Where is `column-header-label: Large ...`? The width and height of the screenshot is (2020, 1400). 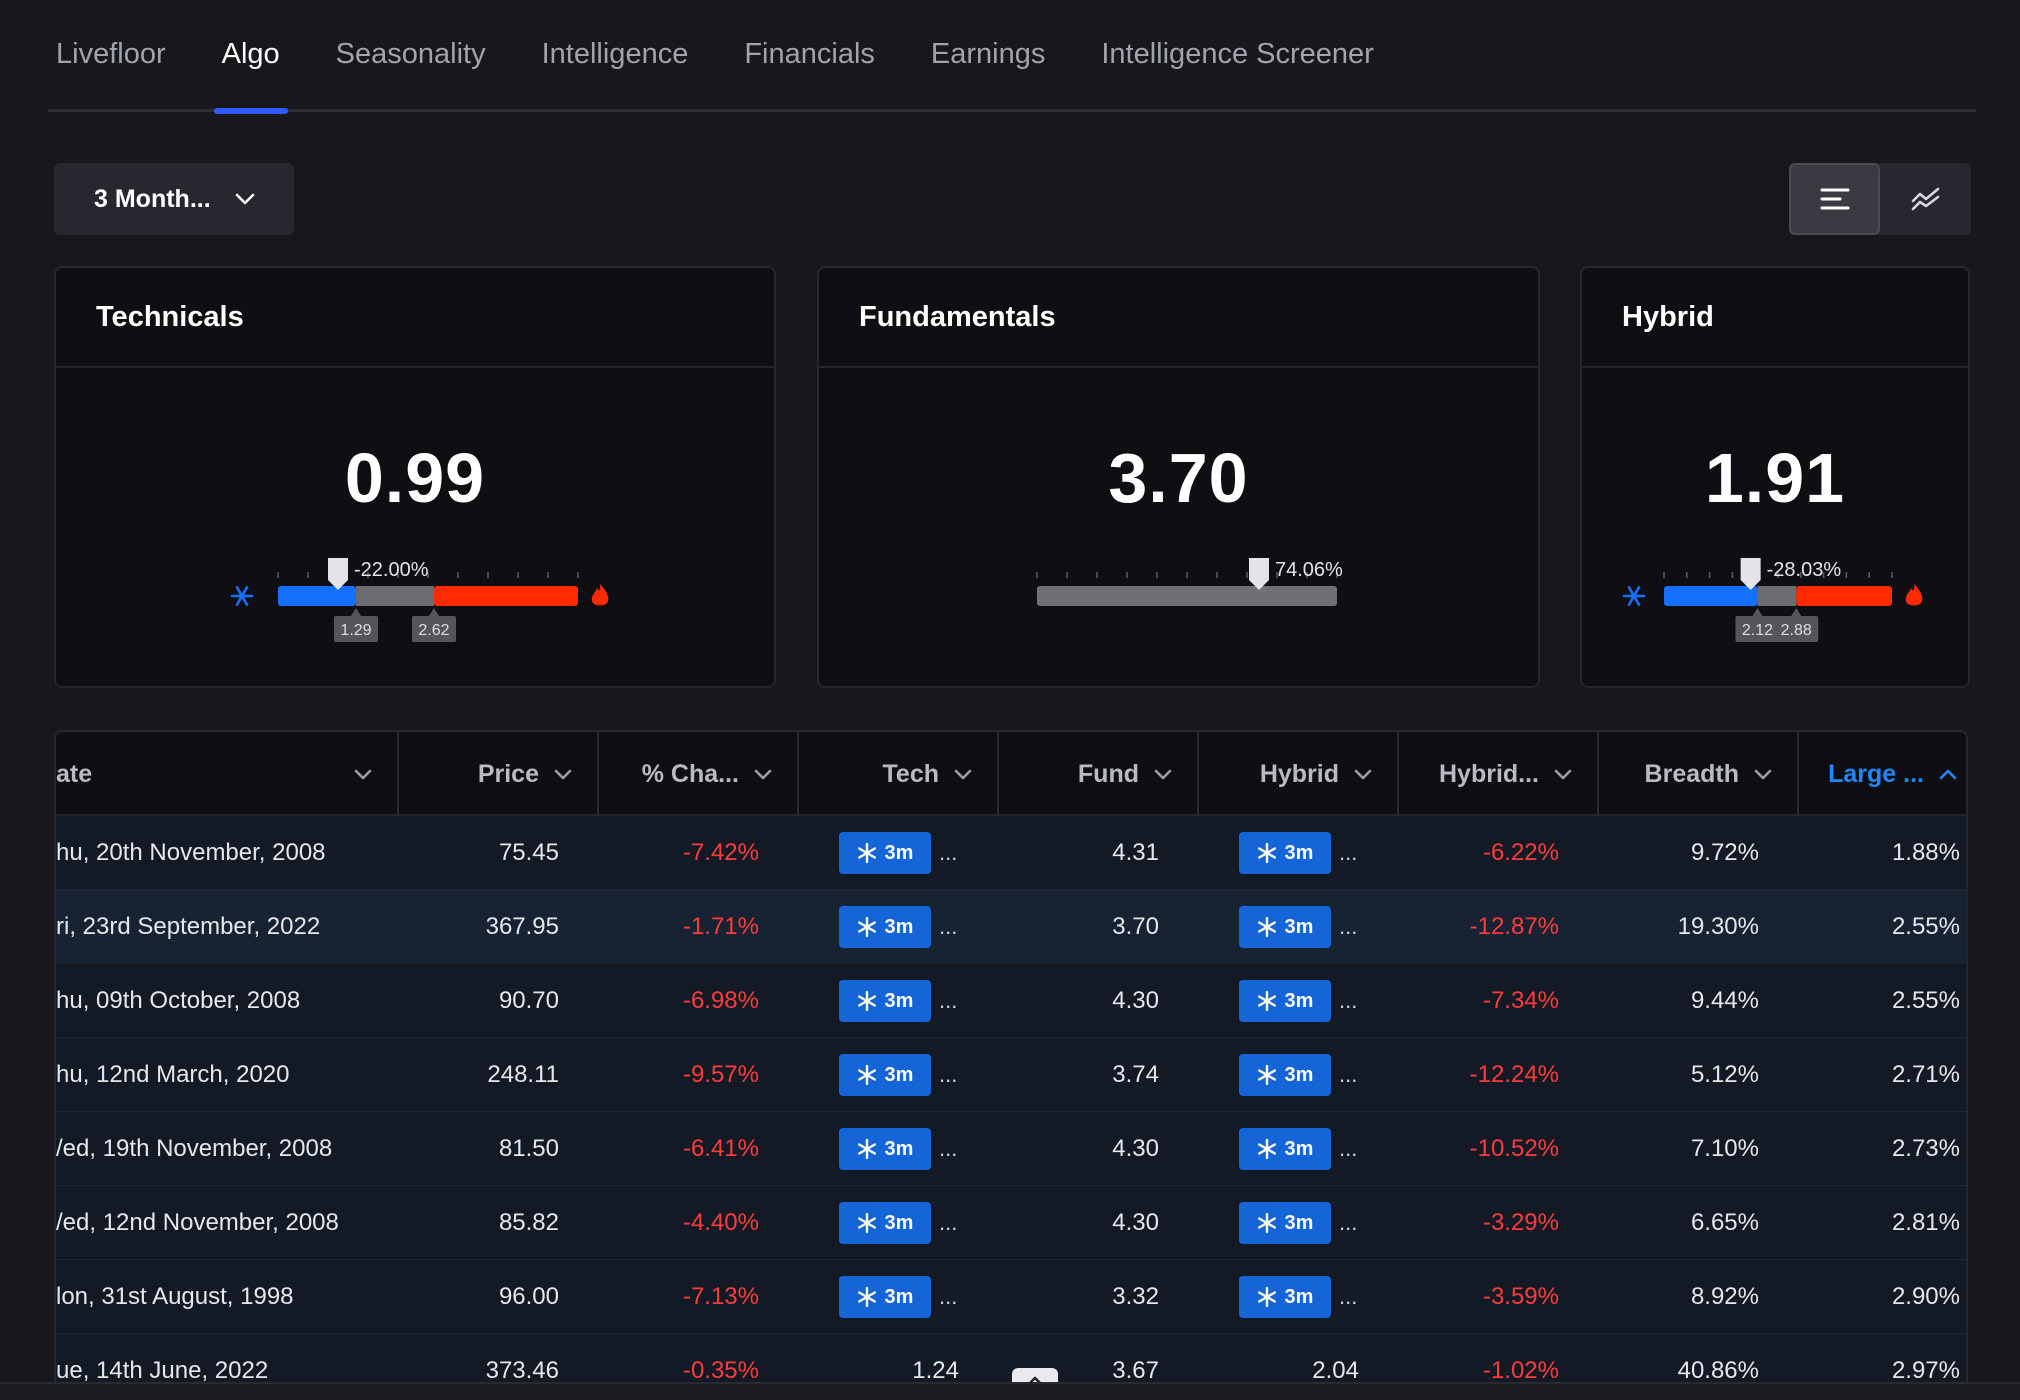 column-header-label: Large ... is located at coordinates (1876, 773).